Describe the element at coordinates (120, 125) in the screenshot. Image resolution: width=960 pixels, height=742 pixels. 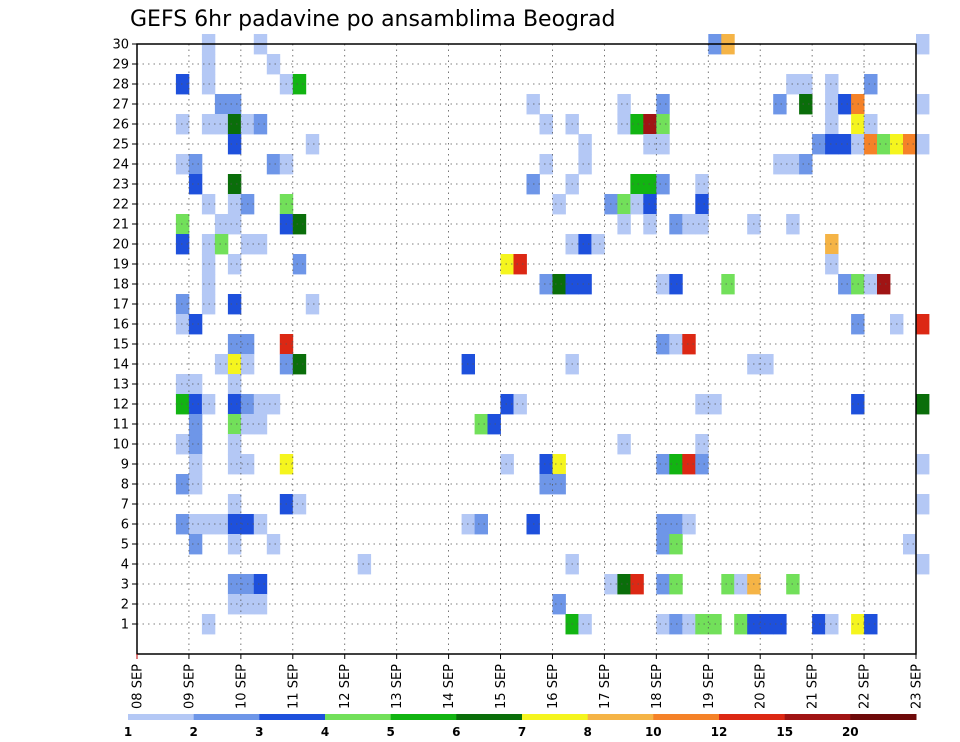
I see `y-tick-label: 26` at that location.